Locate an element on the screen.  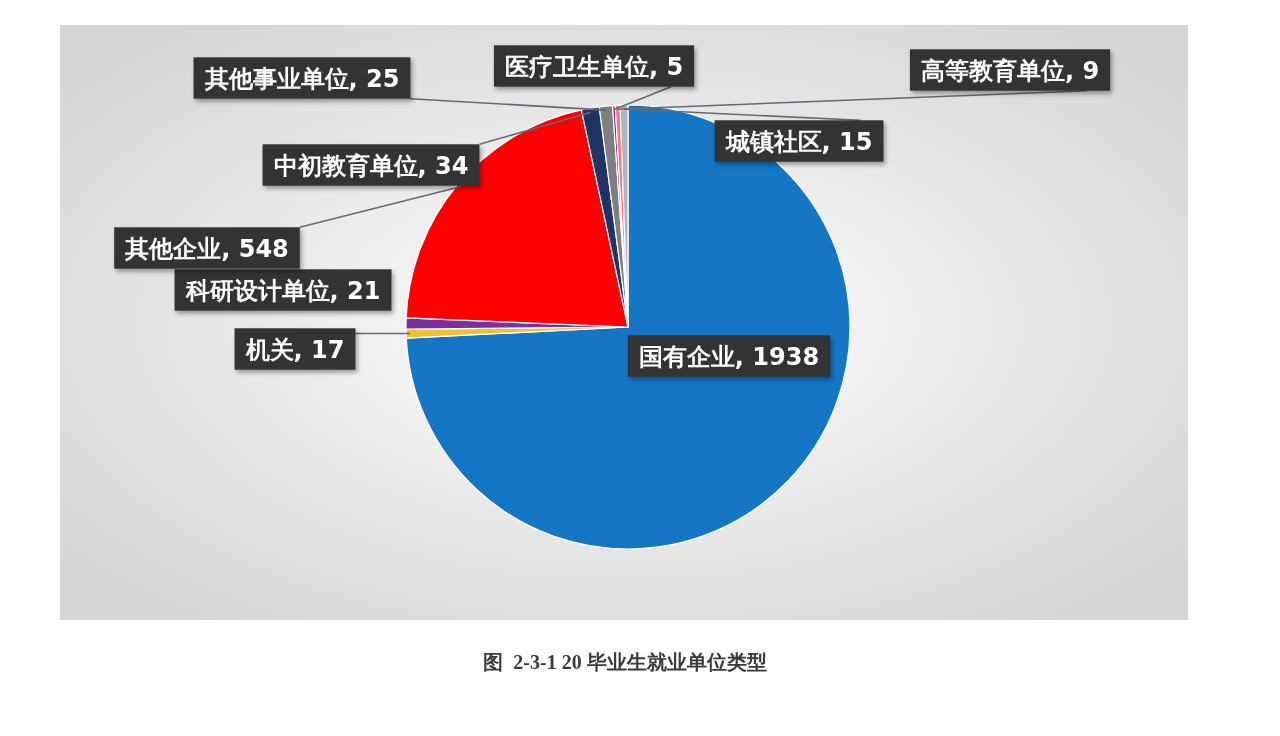
slice-label: 其他事业单位 is located at coordinates (276, 78).